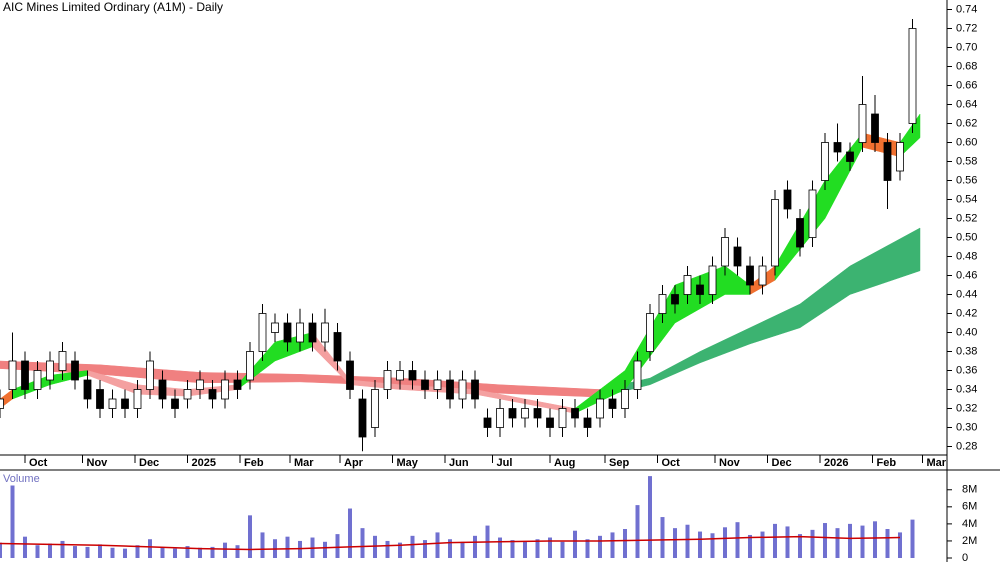 Image resolution: width=1000 pixels, height=562 pixels. I want to click on chart-title: AIC Mines Limited Ordinary (A1M) - Daily, so click(113, 7).